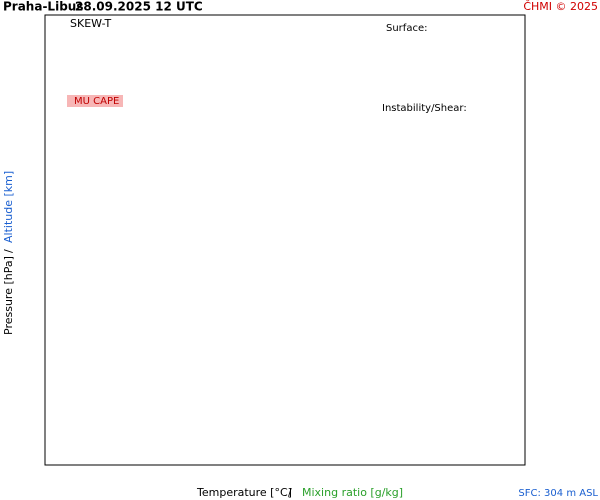 This screenshot has height=500, width=600. What do you see at coordinates (8, 295) in the screenshot?
I see `y-label: Pressure [hPa]` at bounding box center [8, 295].